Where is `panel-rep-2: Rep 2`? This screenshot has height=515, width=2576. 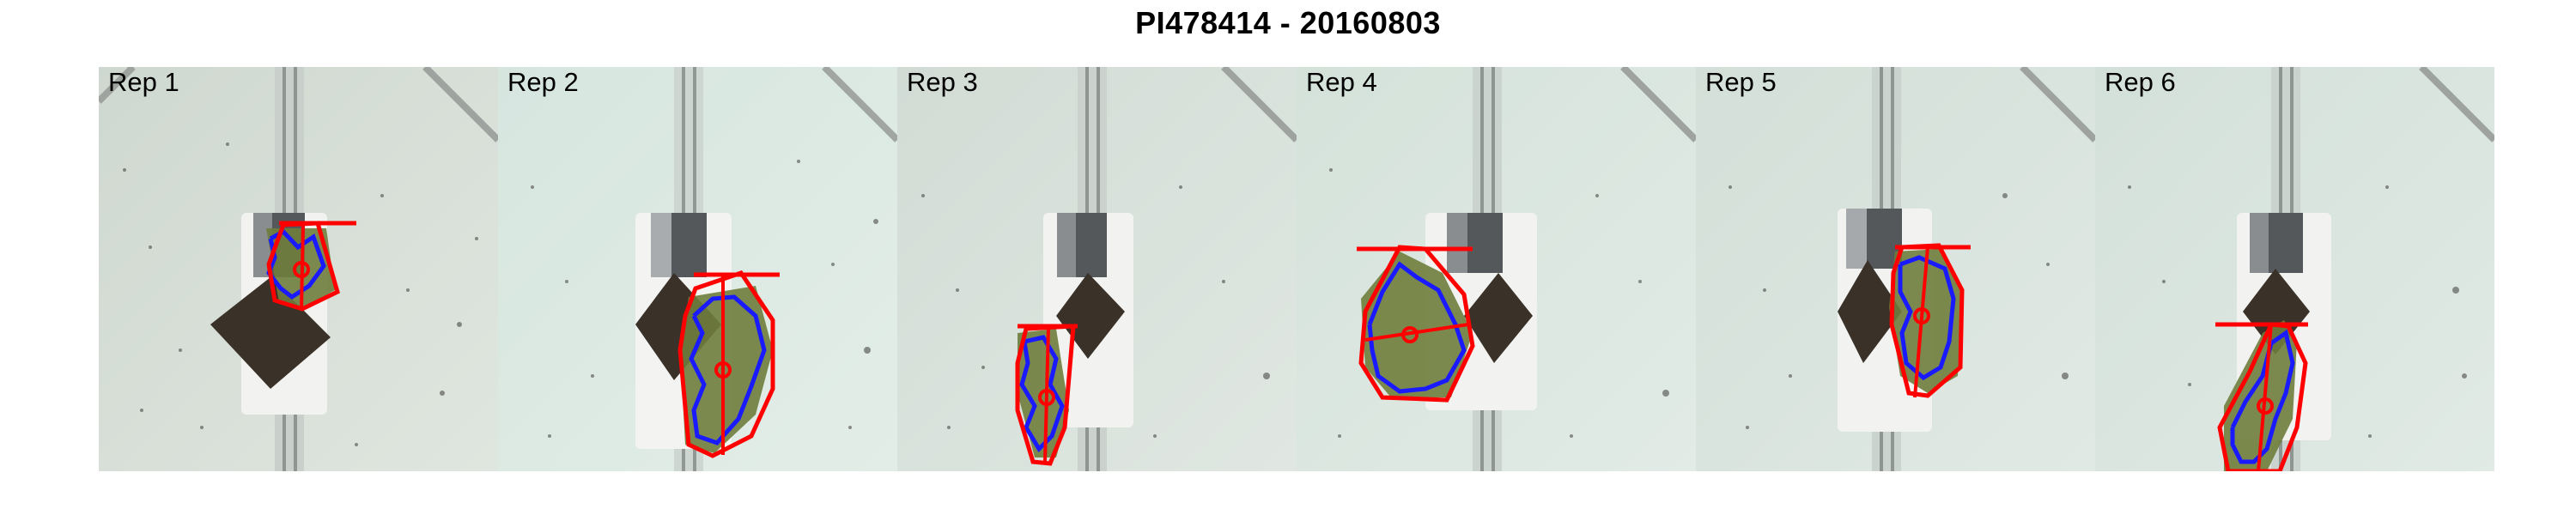
panel-rep-2: Rep 2 is located at coordinates (697, 269).